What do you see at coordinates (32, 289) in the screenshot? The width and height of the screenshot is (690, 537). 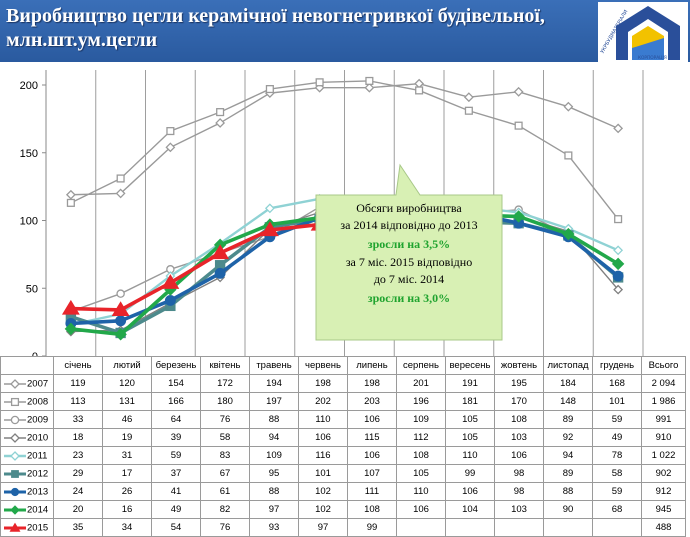 I see `y-tick-label: 50` at bounding box center [32, 289].